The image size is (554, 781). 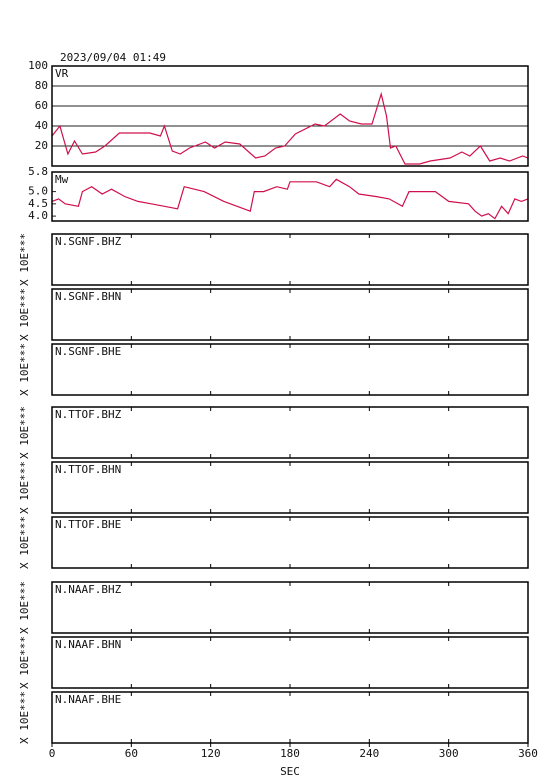 I want to click on x-tick-label: 180, so click(x=290, y=753).